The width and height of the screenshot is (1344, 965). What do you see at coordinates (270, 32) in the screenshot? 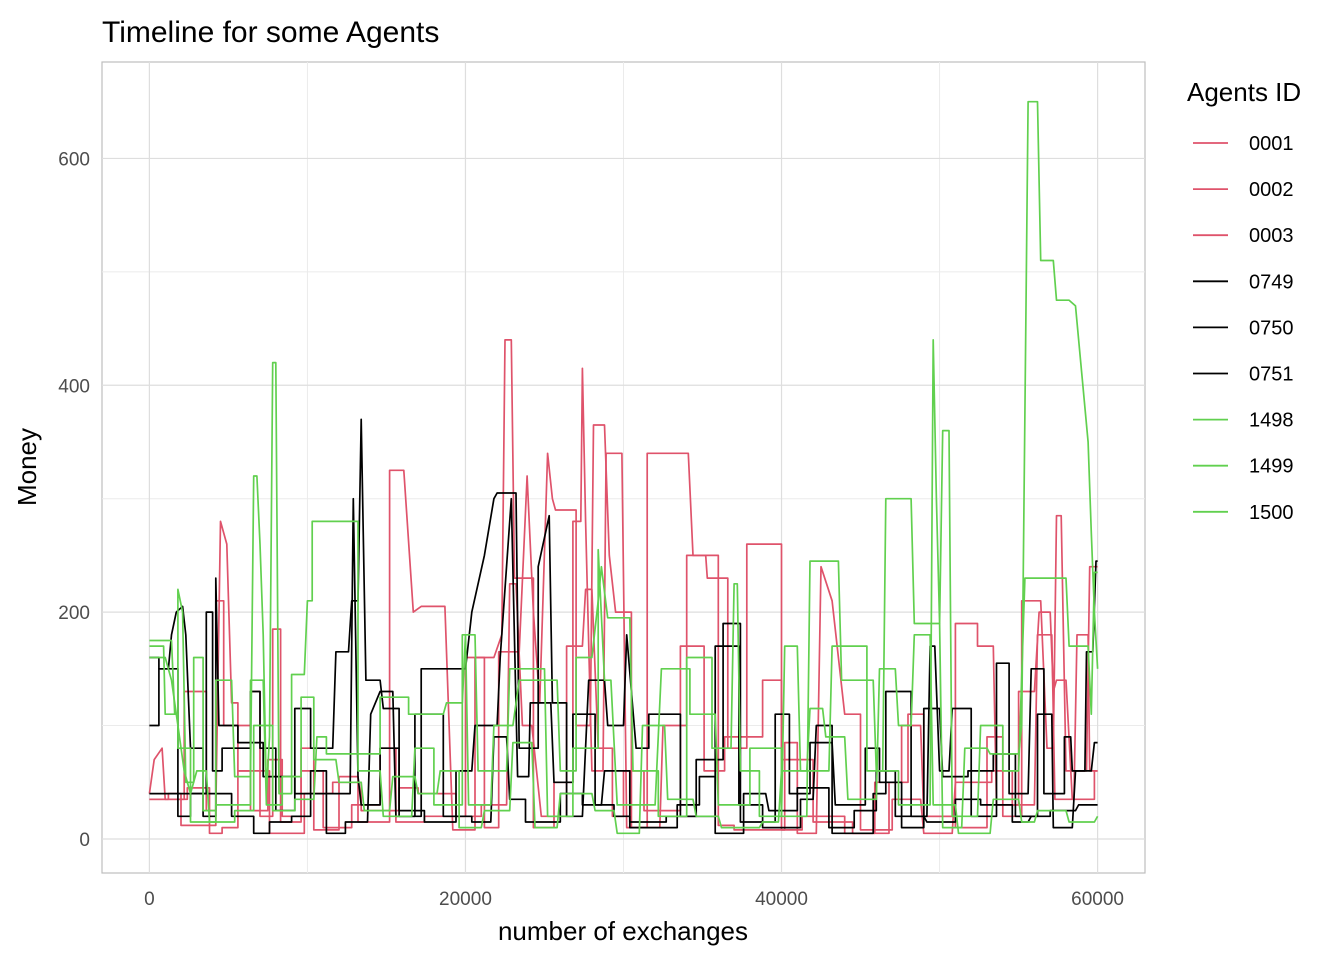
I see `chart-title: Timeline for some Agents` at bounding box center [270, 32].